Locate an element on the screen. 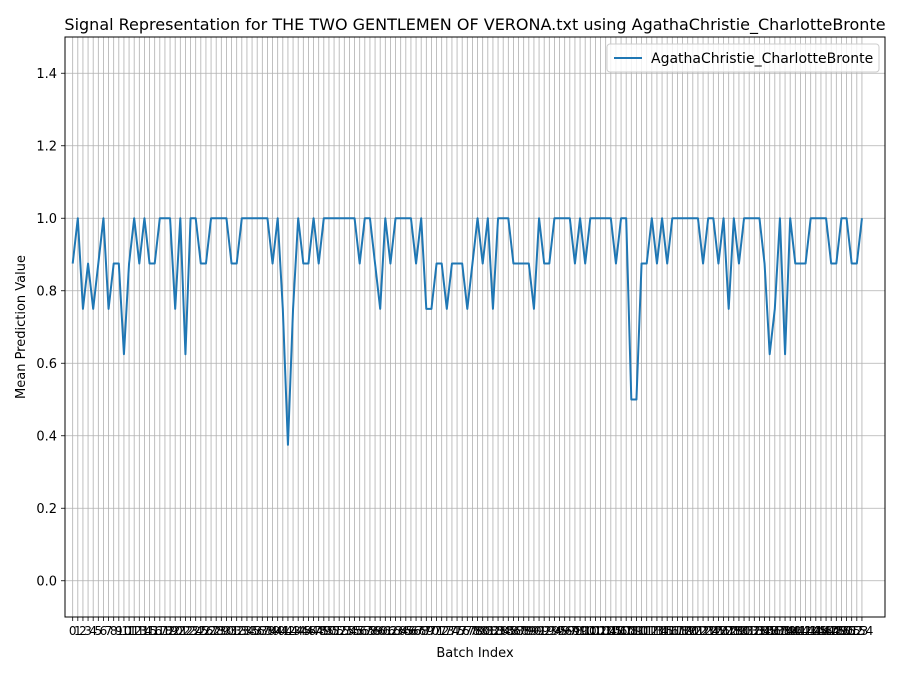 Image resolution: width=900 pixels, height=675 pixels. x-tick-label: 16 is located at coordinates (154, 631).